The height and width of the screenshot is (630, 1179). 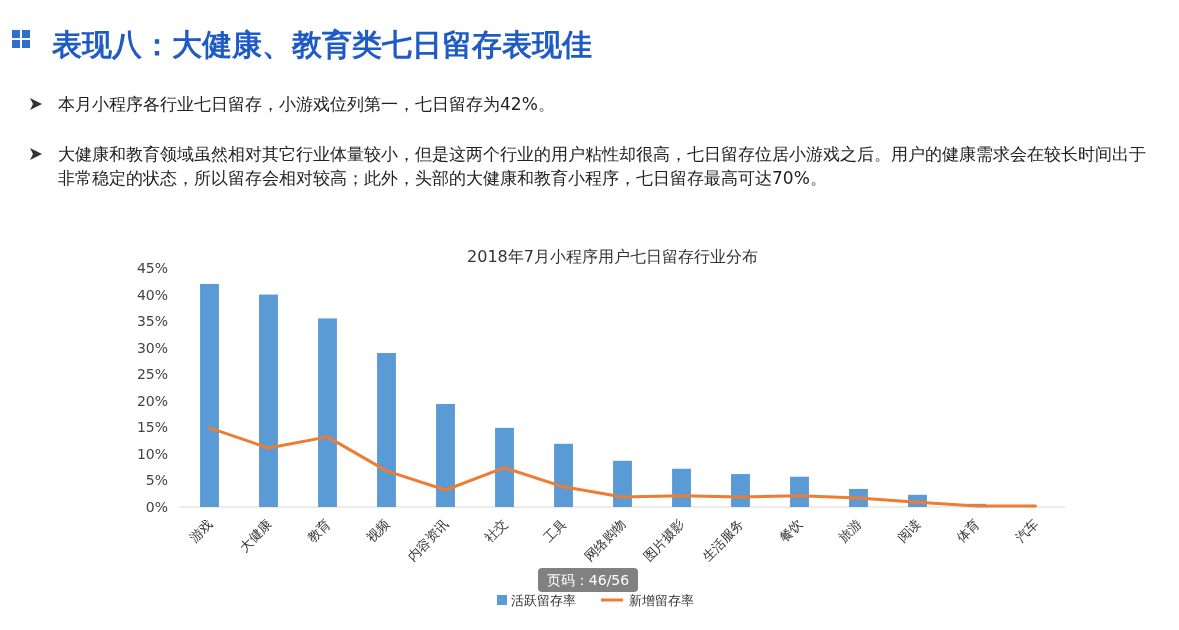 What do you see at coordinates (152, 374) in the screenshot?
I see `y-tick-label: 25%` at bounding box center [152, 374].